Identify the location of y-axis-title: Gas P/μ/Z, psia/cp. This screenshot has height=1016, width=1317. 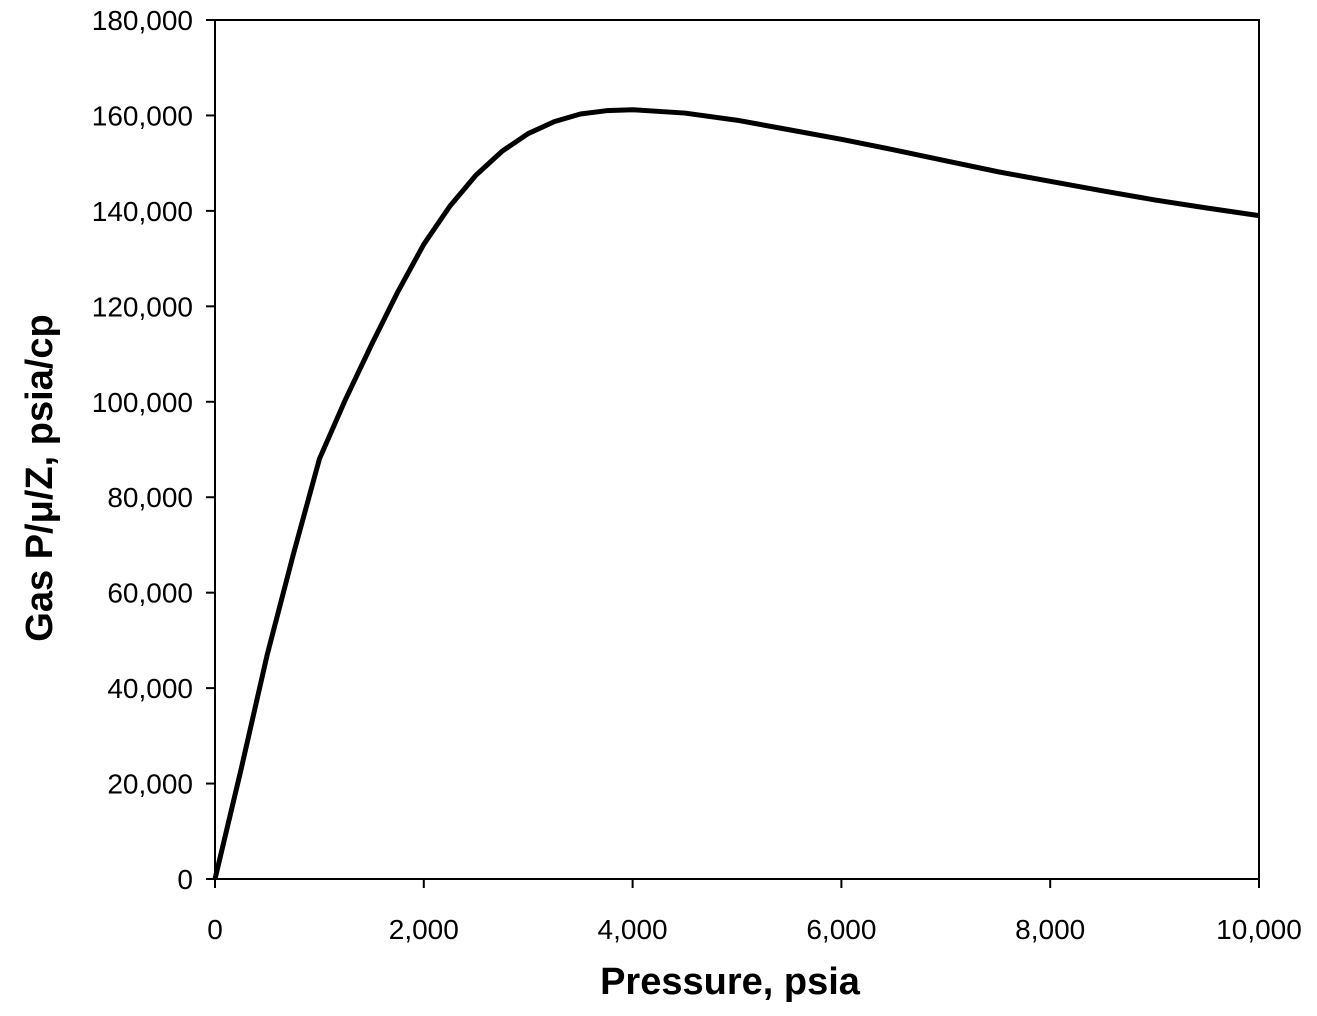
(40, 477).